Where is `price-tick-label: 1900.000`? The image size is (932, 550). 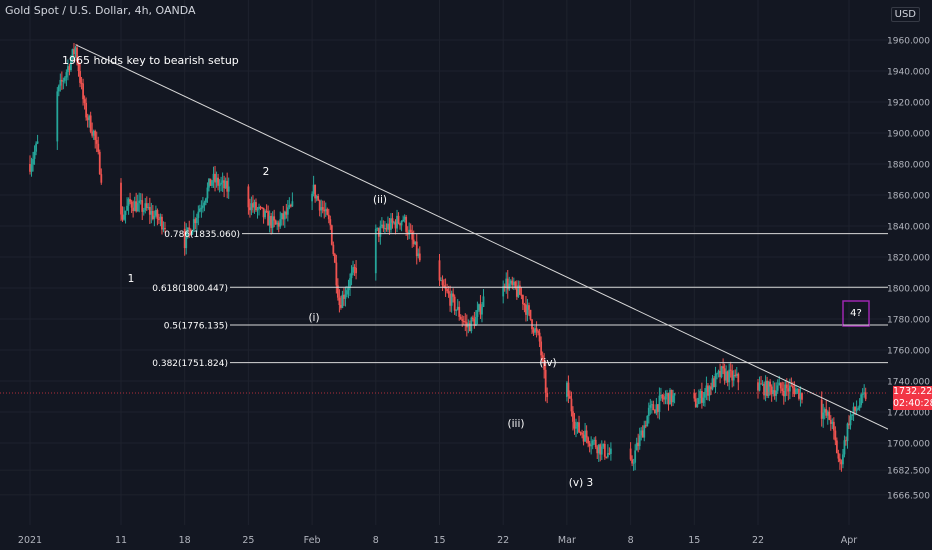 price-tick-label: 1900.000 is located at coordinates (908, 135).